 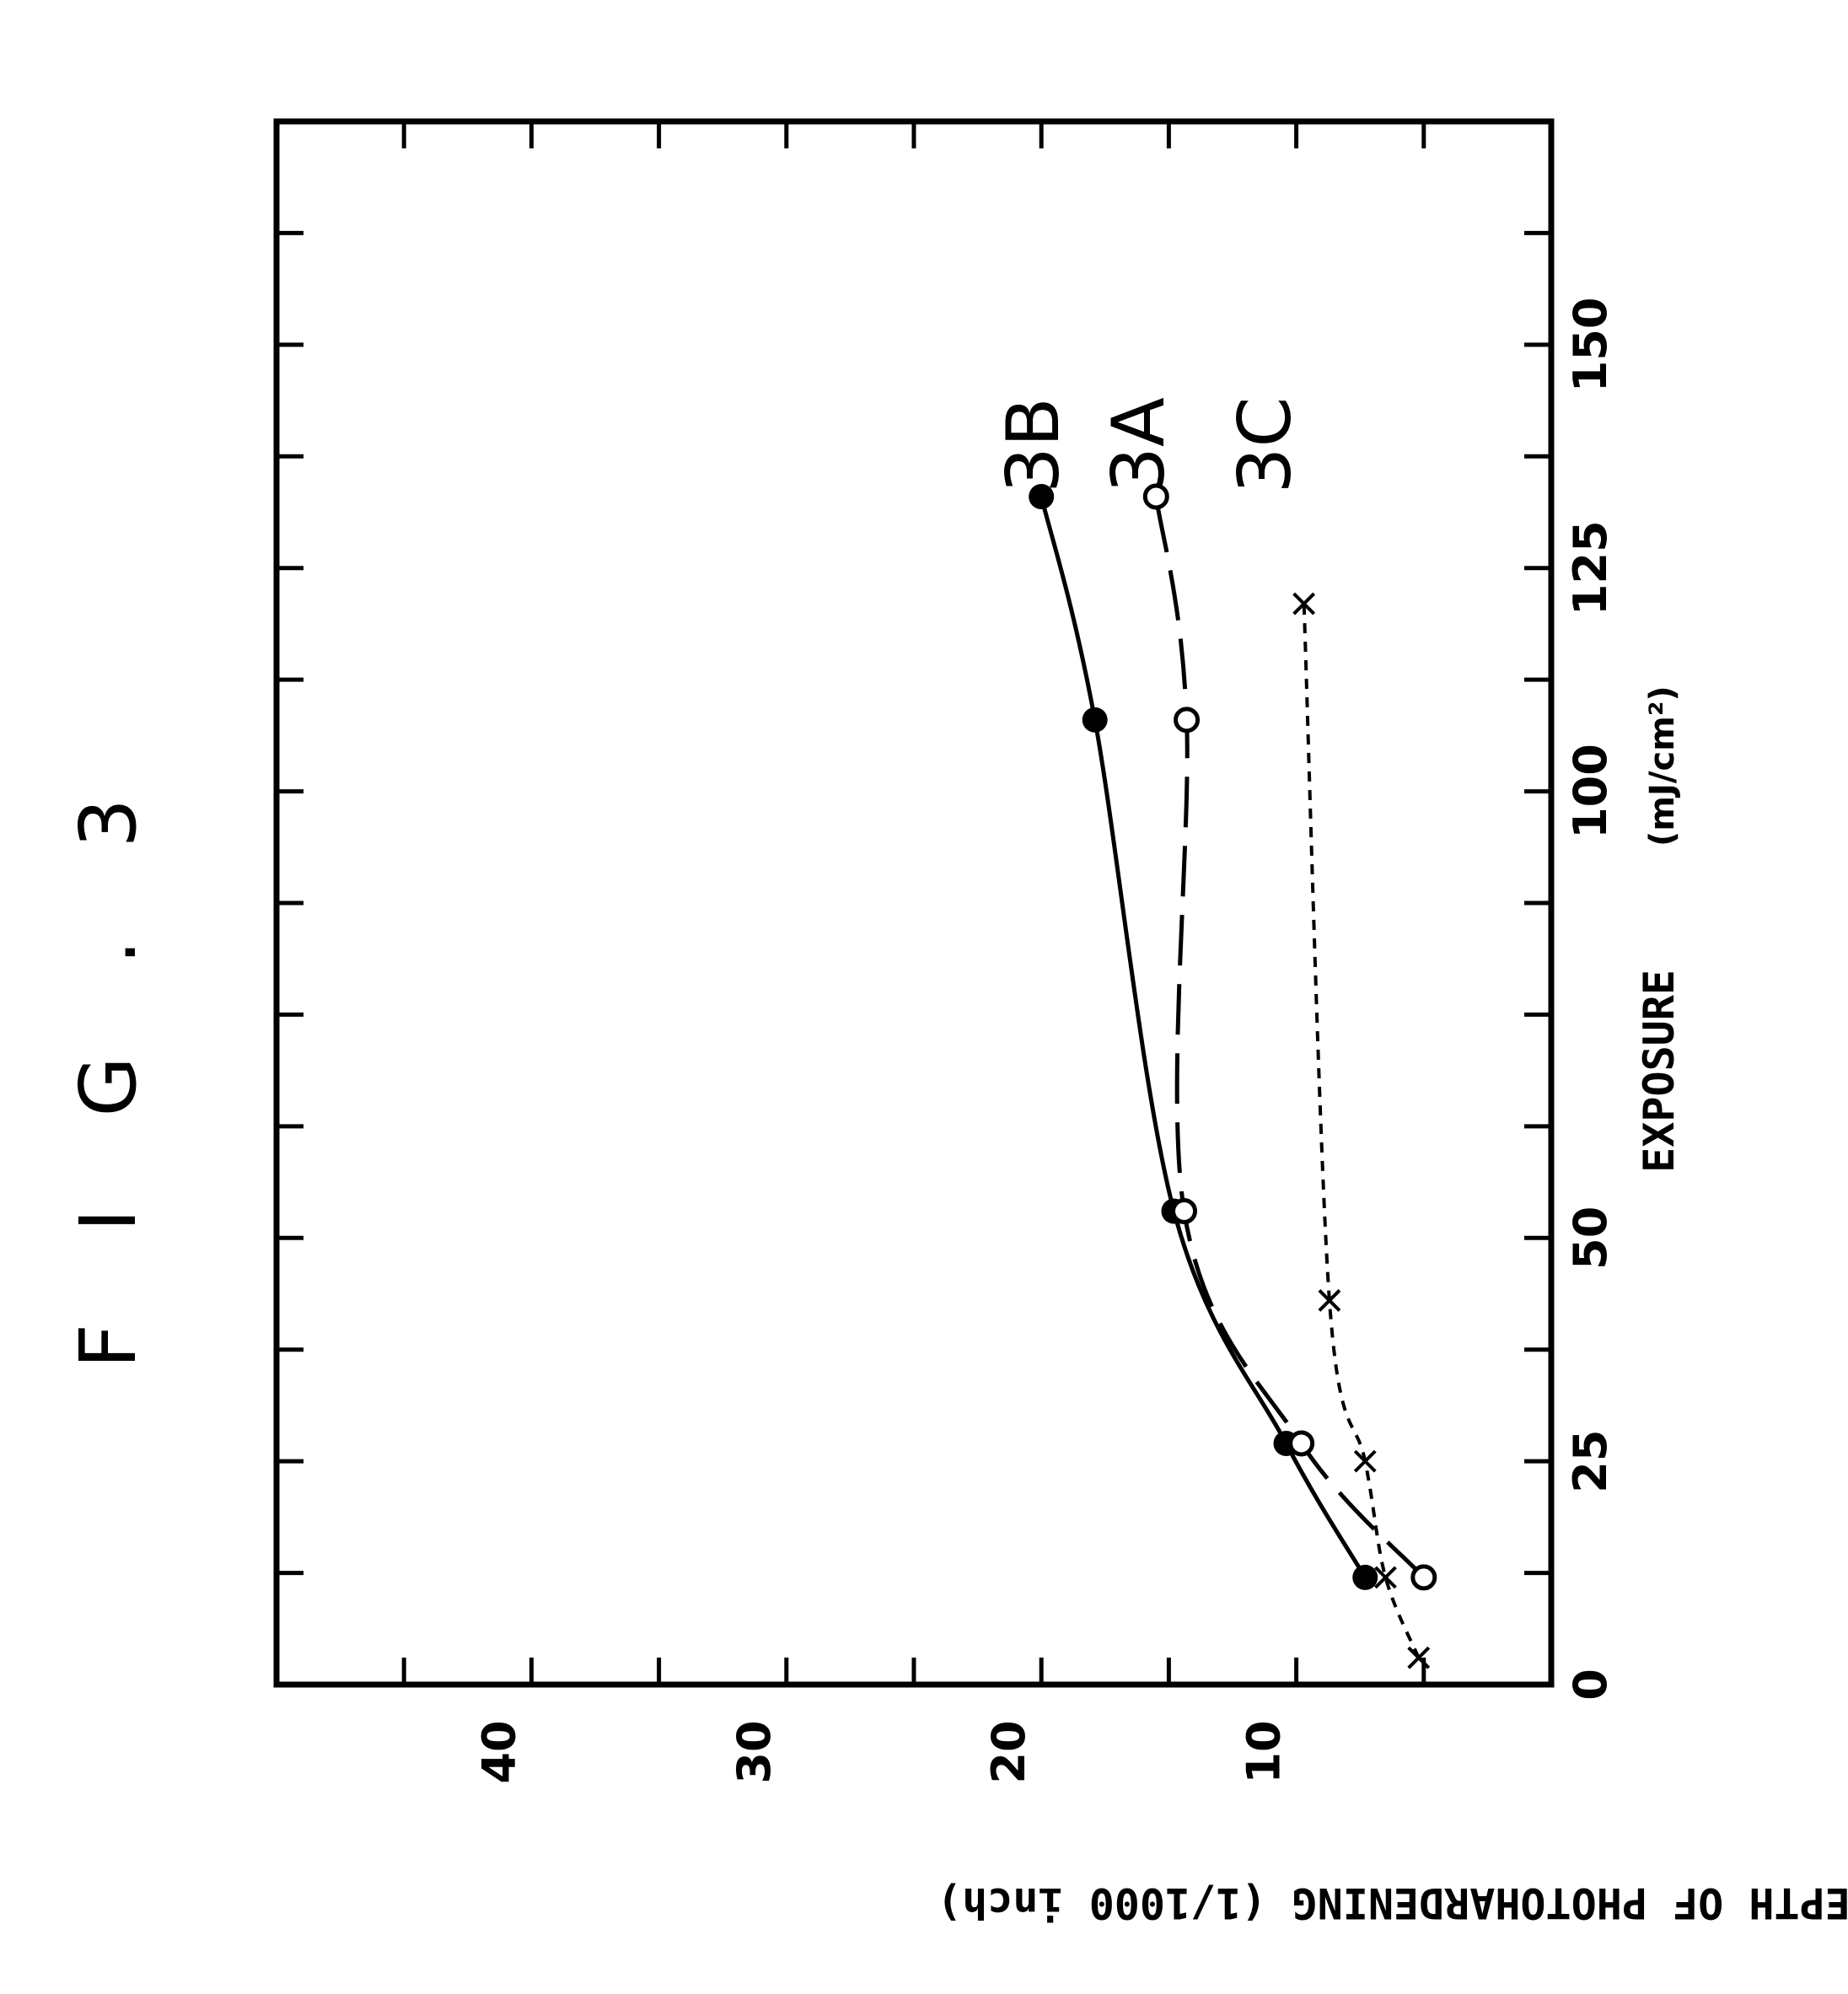 I want to click on x-tick-label: 50, so click(x=1590, y=1238).